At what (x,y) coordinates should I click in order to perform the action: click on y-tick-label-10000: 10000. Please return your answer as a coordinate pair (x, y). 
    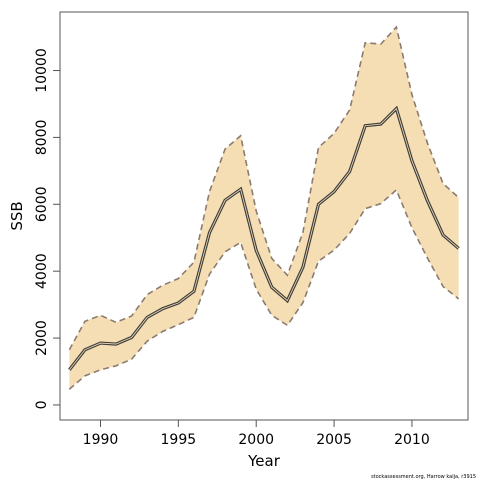
    Looking at the image, I should click on (42, 70).